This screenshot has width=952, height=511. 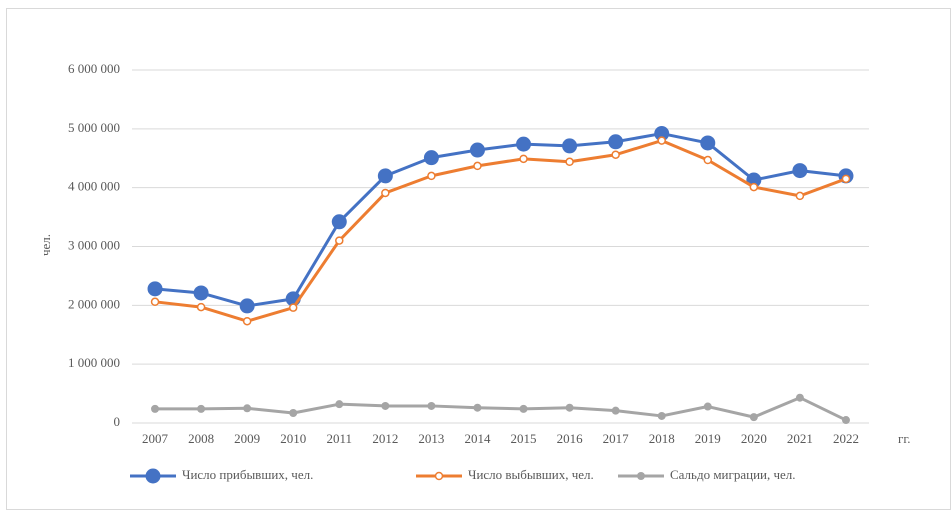 I want to click on x-tick-label: 2018, so click(x=662, y=438).